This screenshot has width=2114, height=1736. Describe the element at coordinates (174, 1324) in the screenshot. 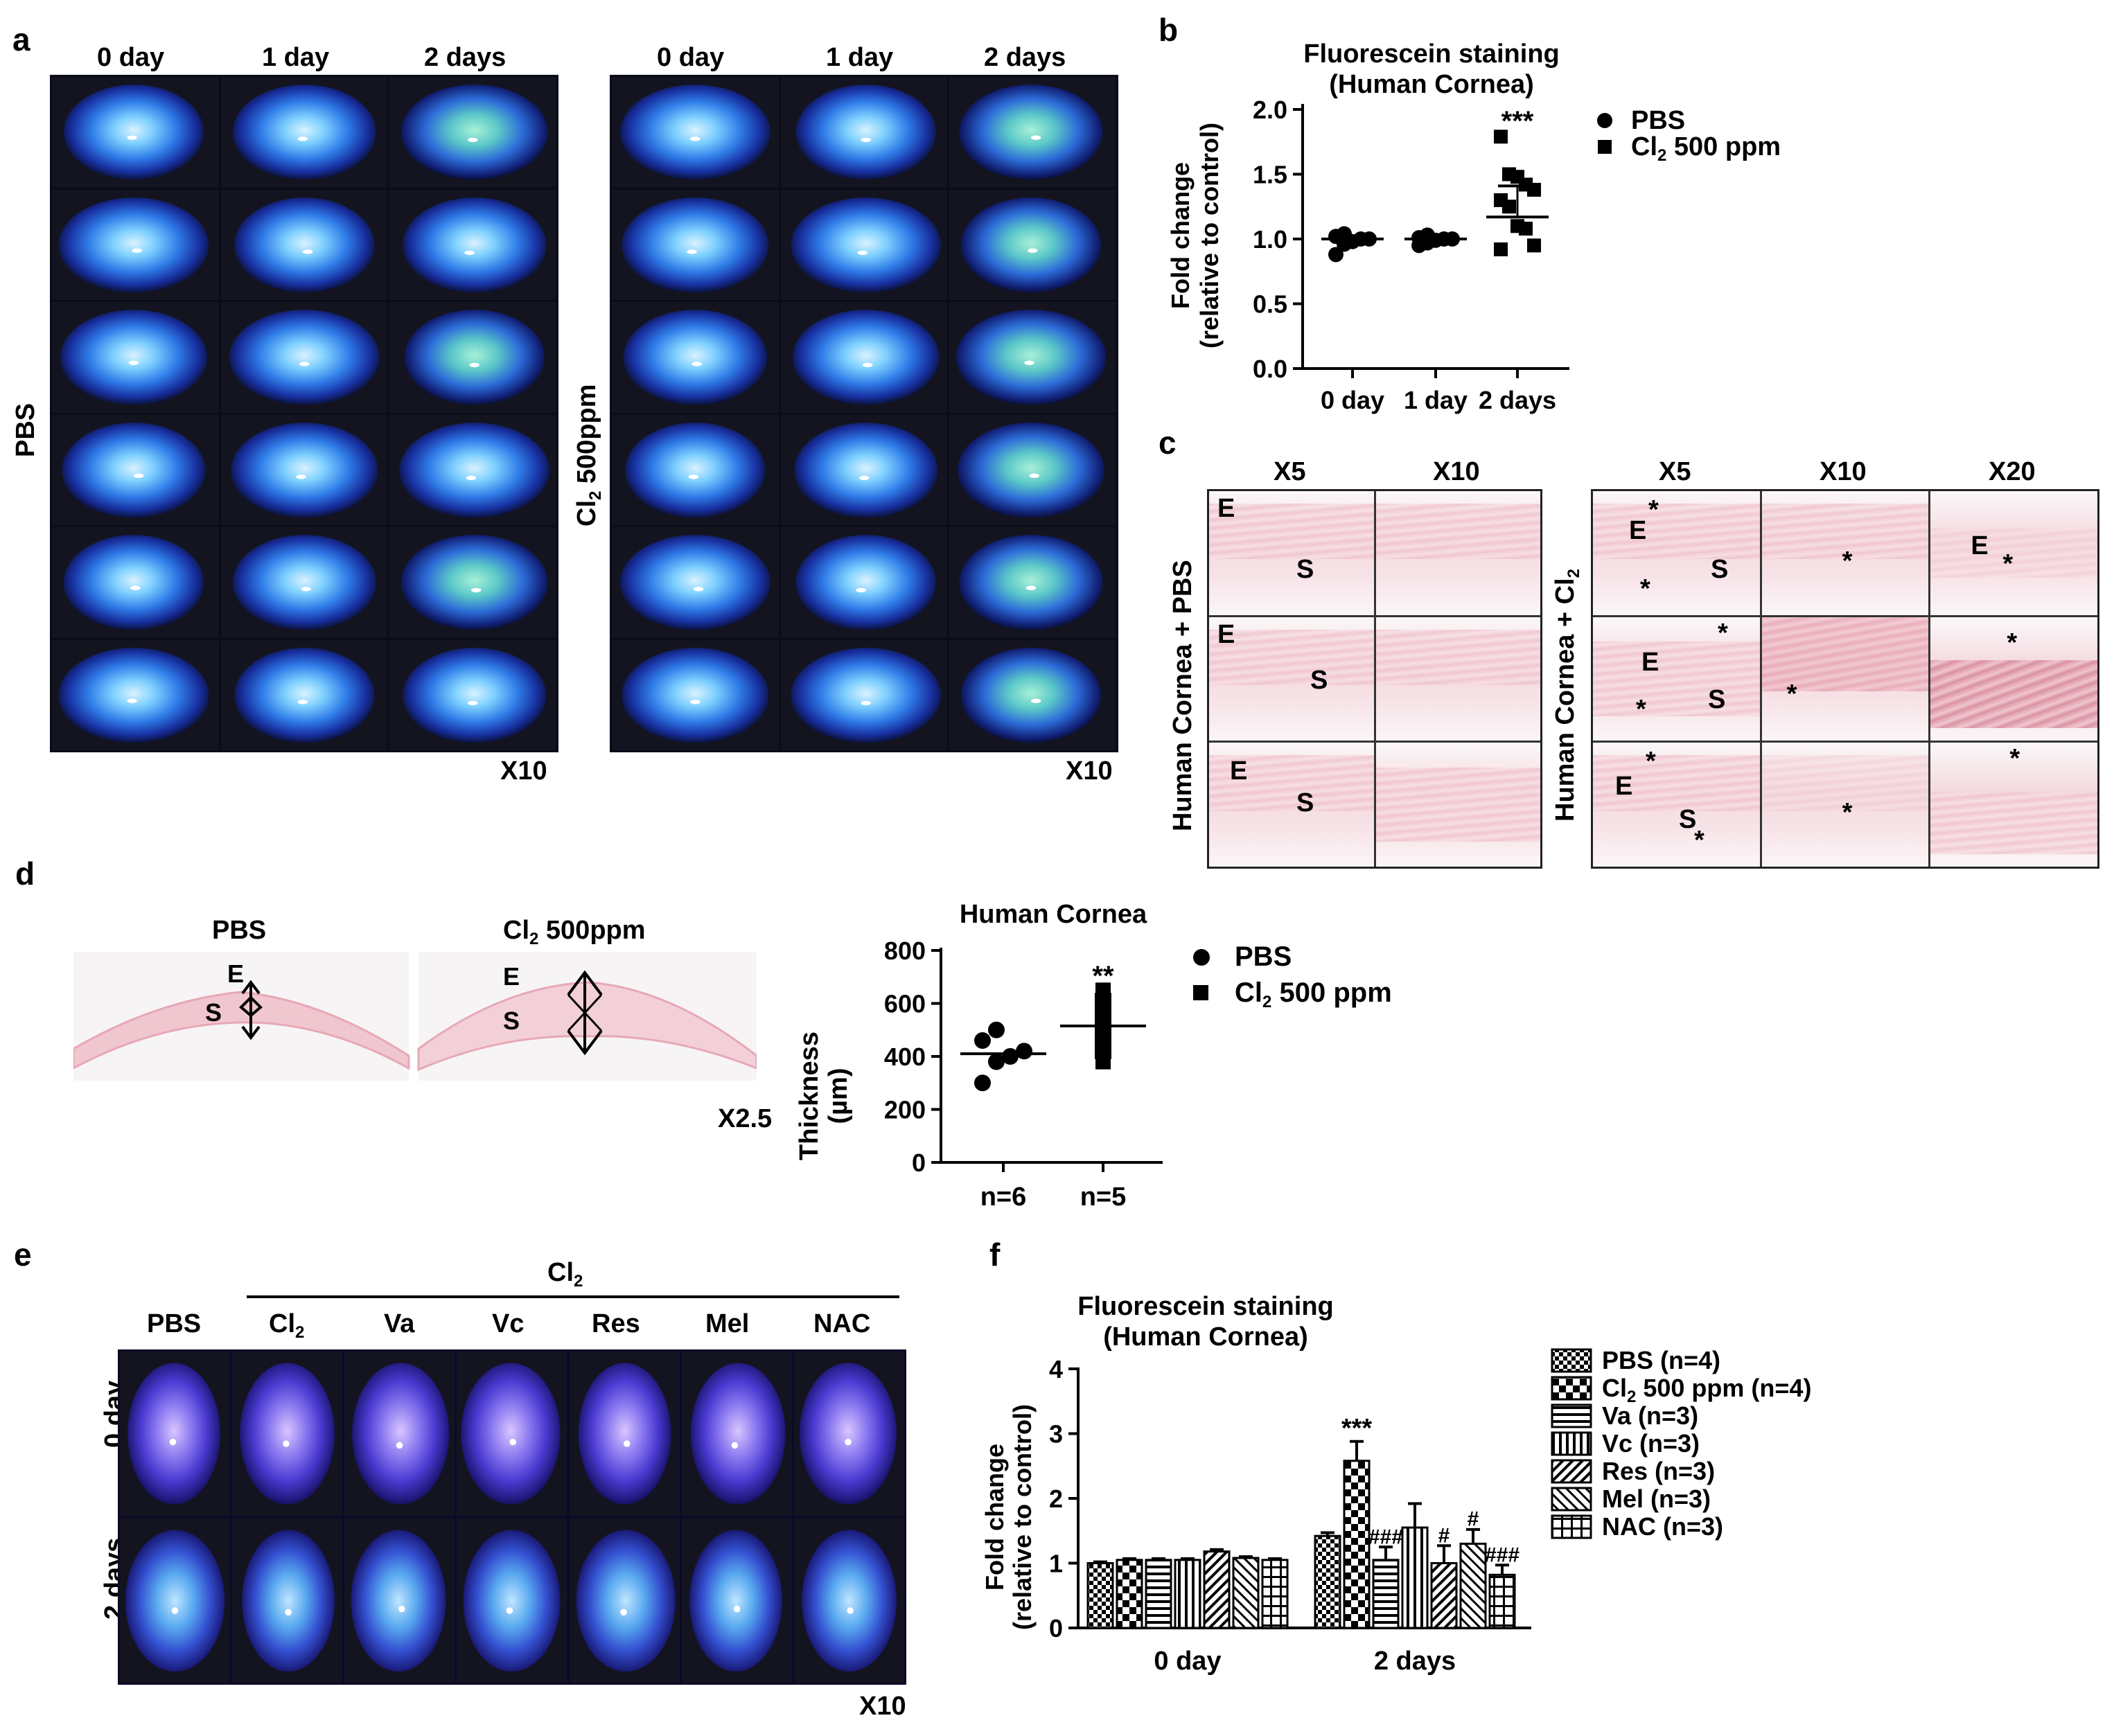

I see `panel-e-col-pbs: PBS` at that location.